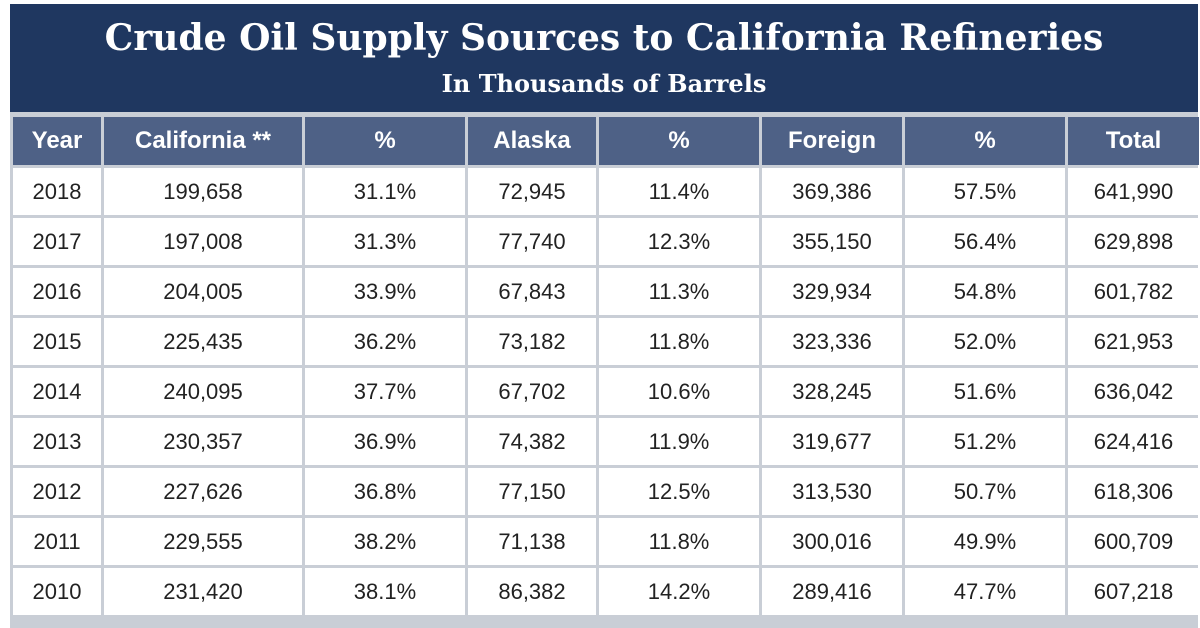 The width and height of the screenshot is (1200, 628). I want to click on table-cell: 49.9%, so click(985, 541).